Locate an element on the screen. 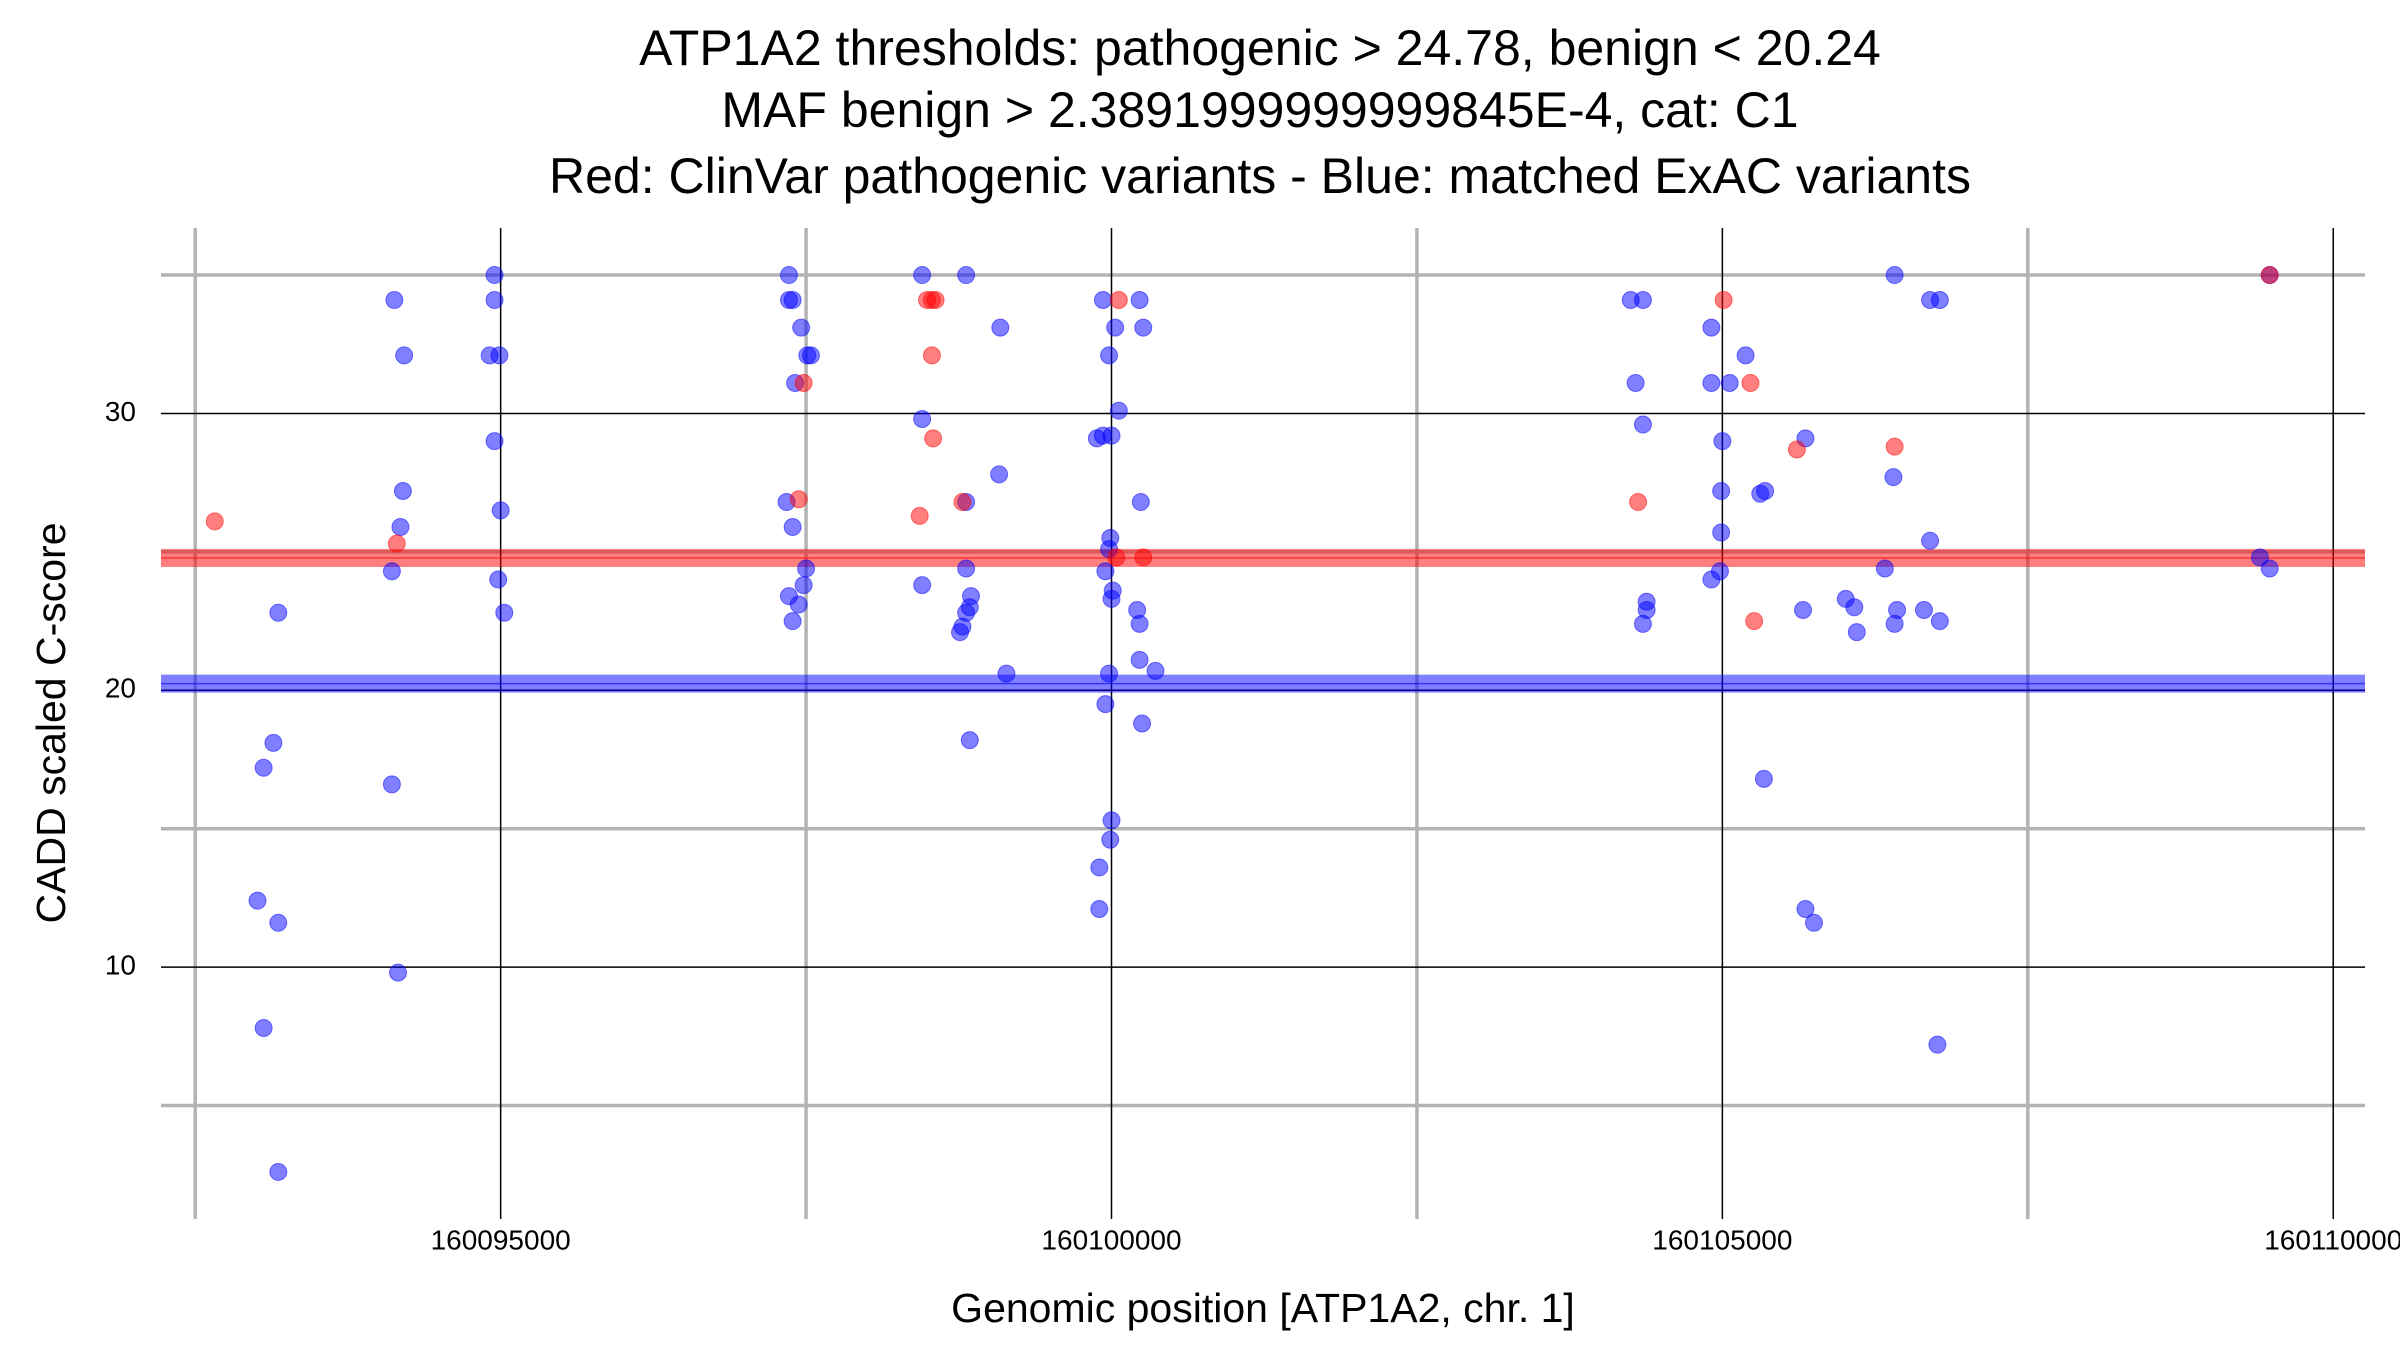  y-tick-label: 30 is located at coordinates (120, 411).